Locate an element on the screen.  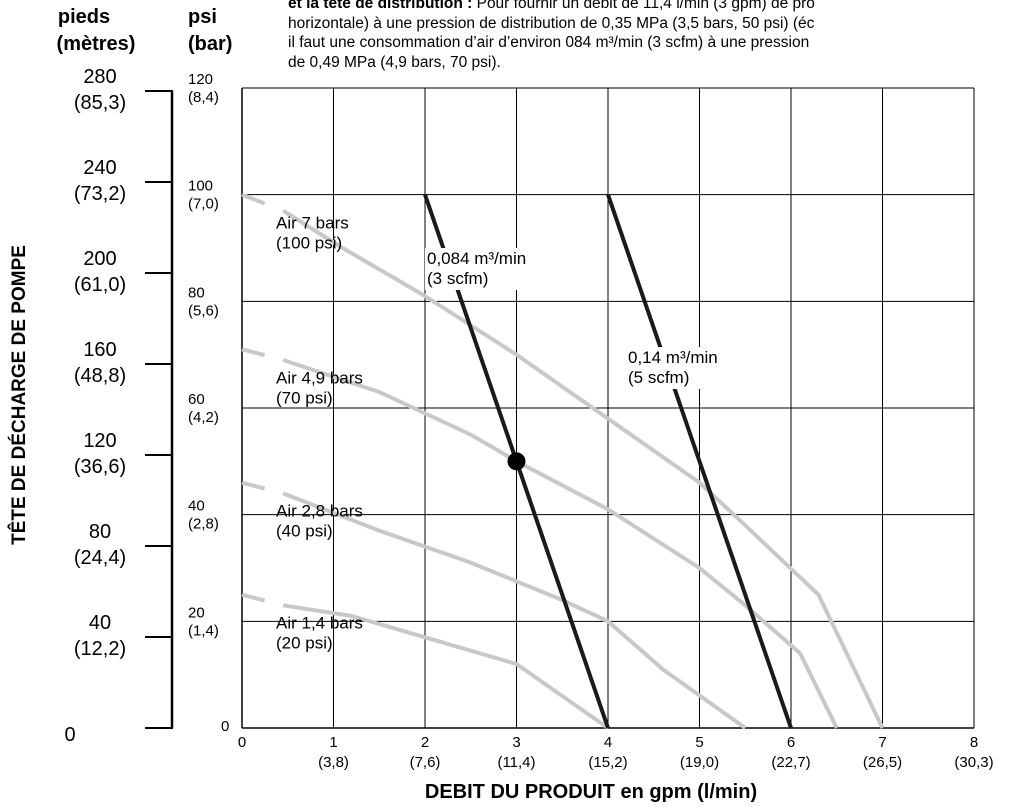
left-axis-label-7: 280 is located at coordinates (99, 77).